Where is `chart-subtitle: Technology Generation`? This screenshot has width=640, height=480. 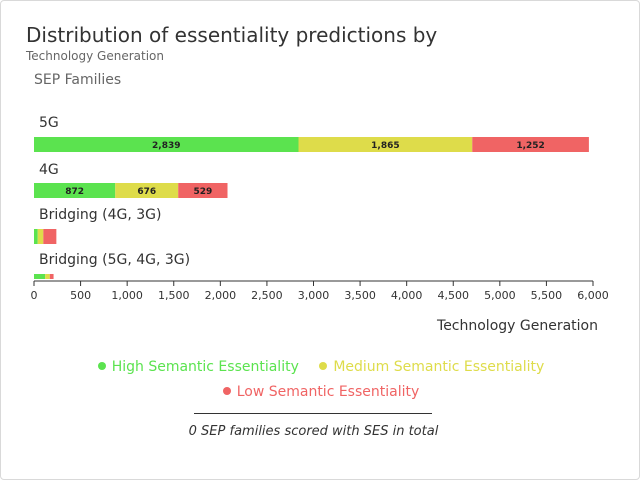
chart-subtitle: Technology Generation is located at coordinates (95, 56).